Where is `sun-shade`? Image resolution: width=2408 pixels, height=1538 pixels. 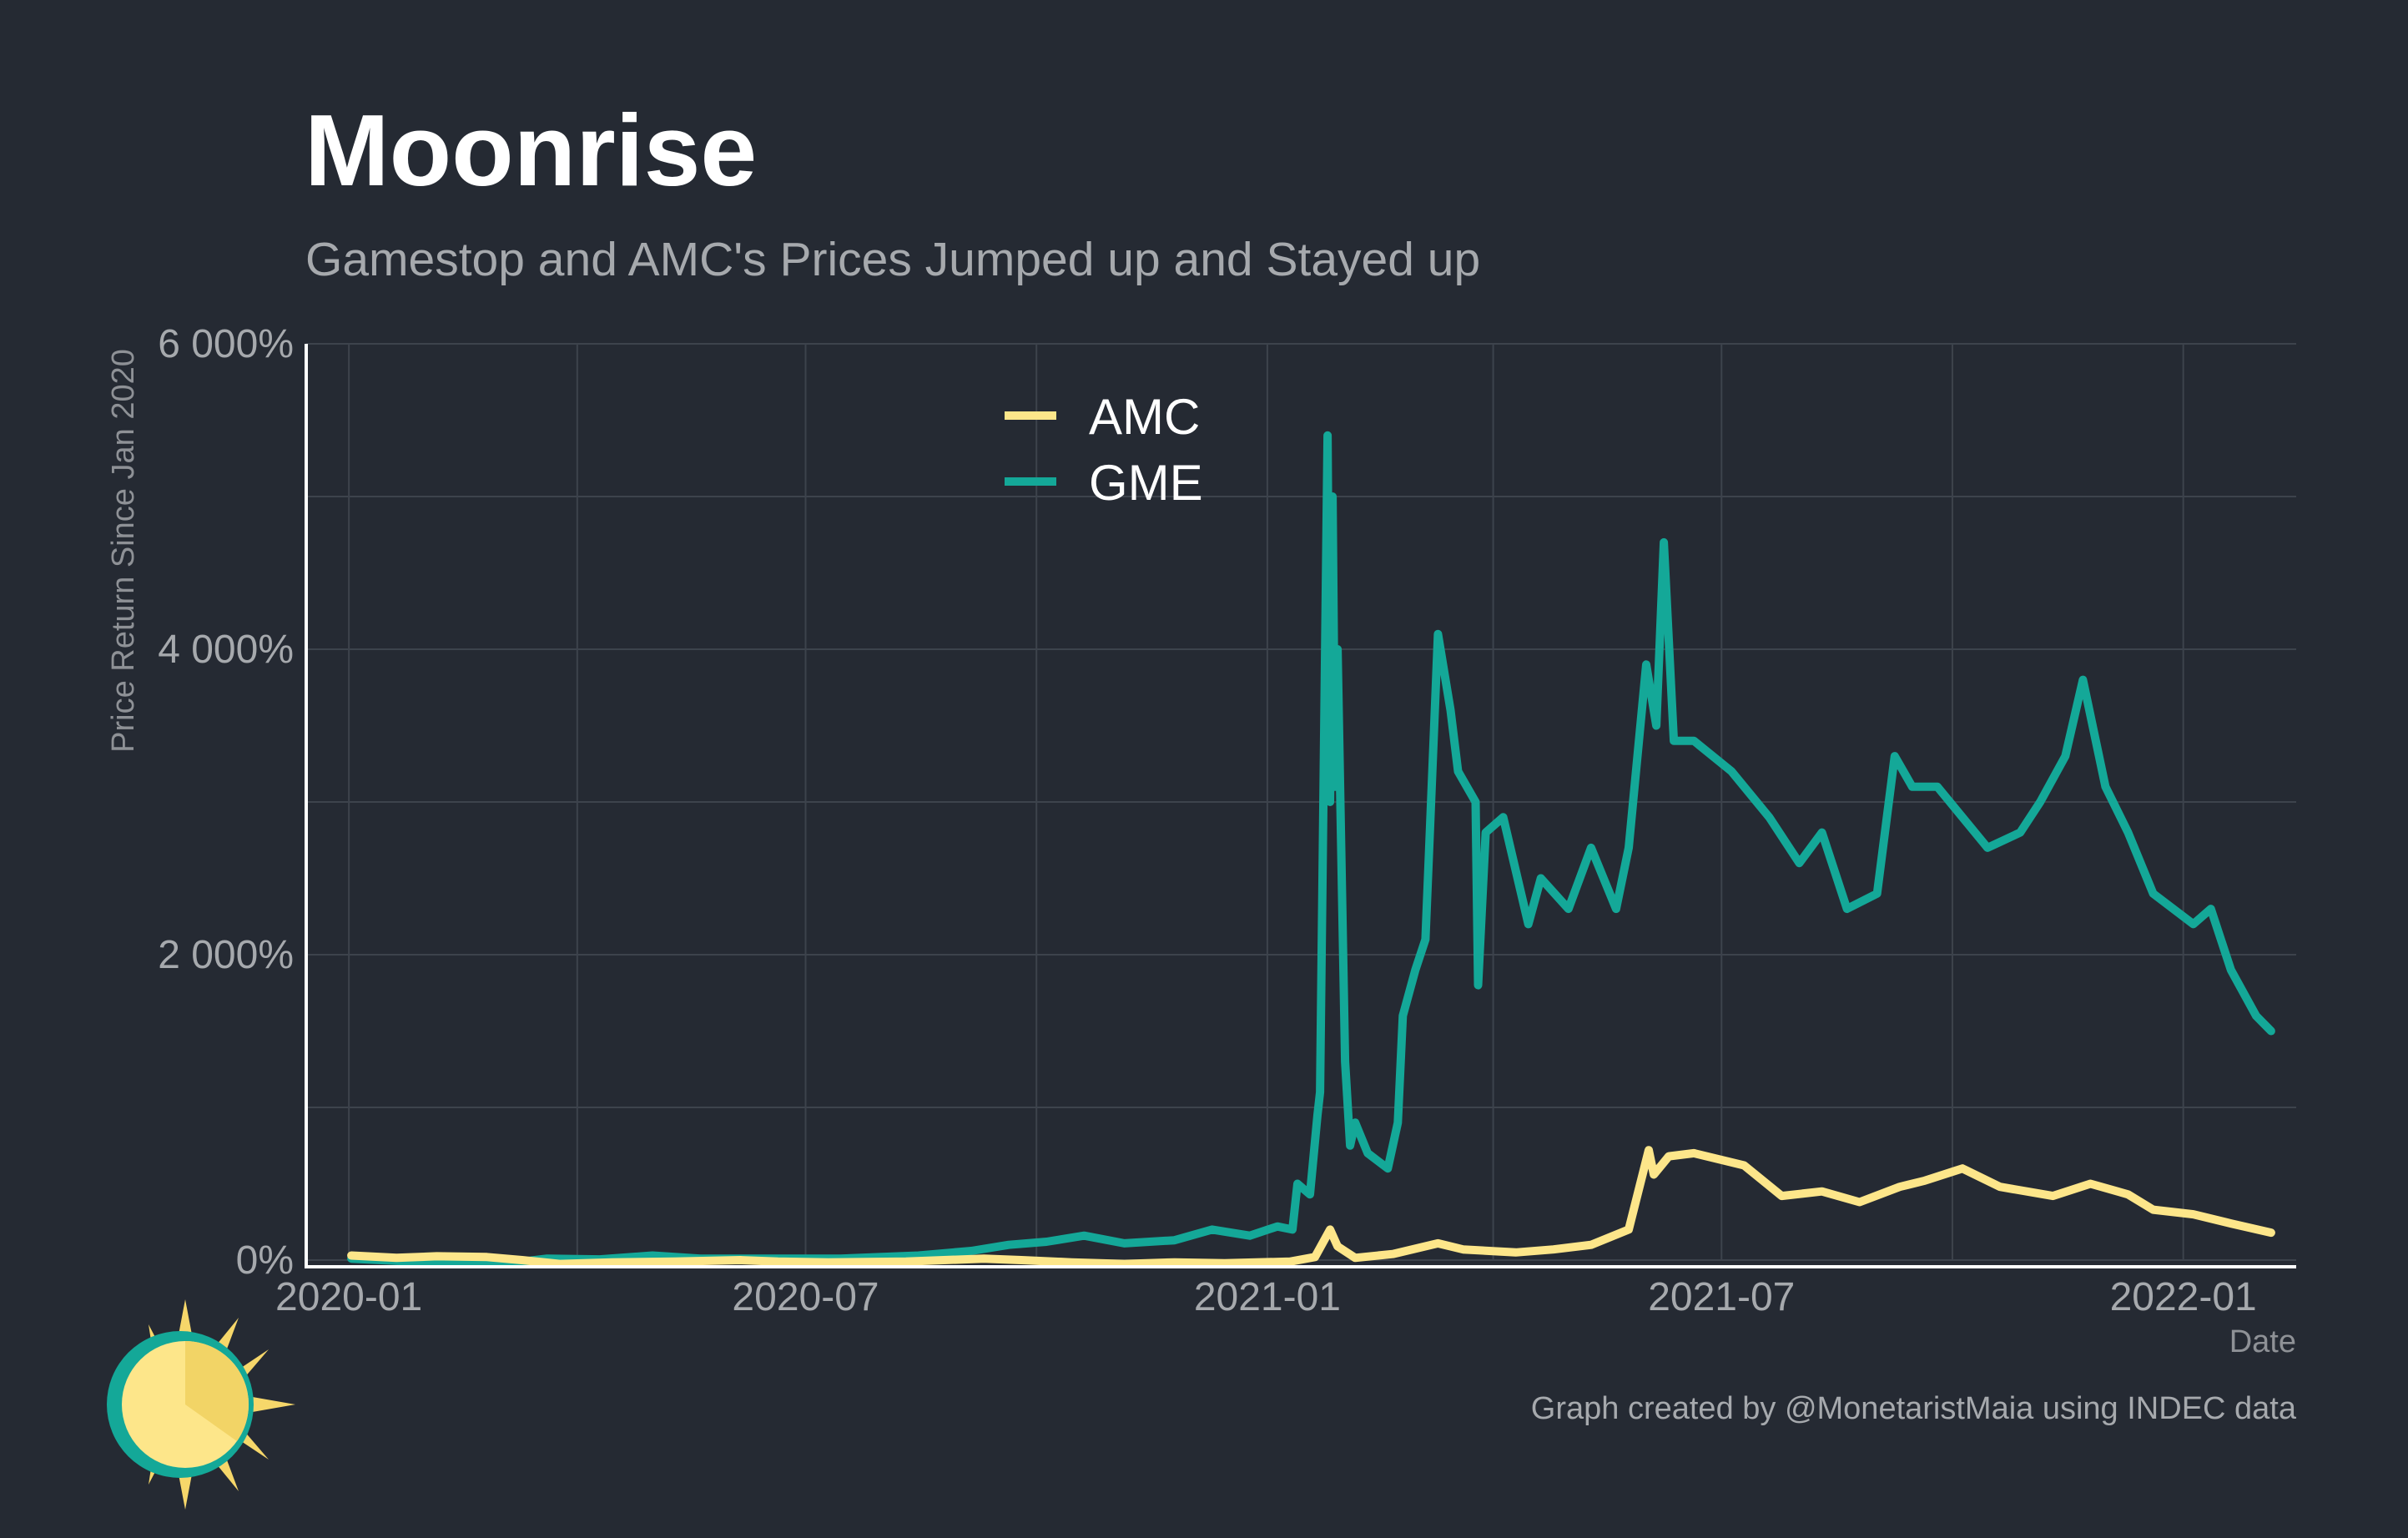 sun-shade is located at coordinates (217, 1391).